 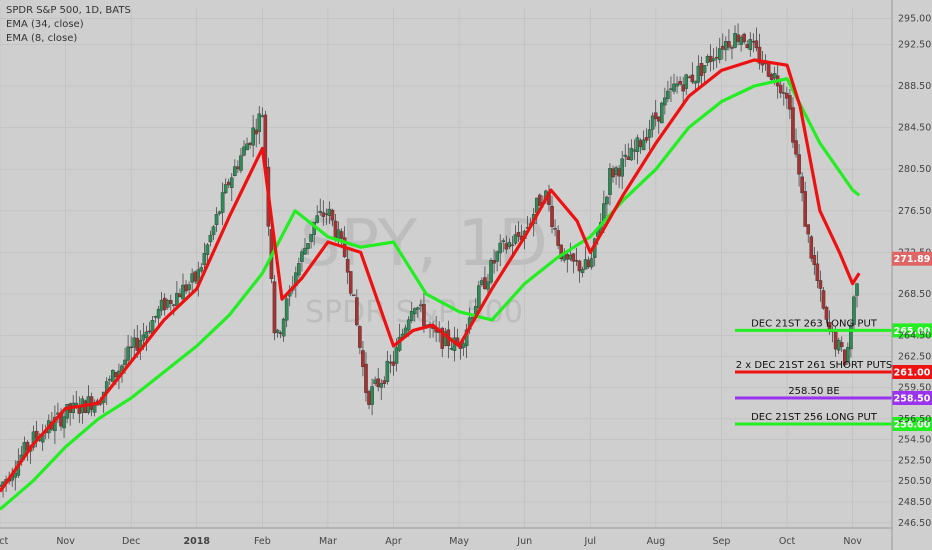 I want to click on legend-ema-long: EMA (34, close), so click(x=45, y=24).